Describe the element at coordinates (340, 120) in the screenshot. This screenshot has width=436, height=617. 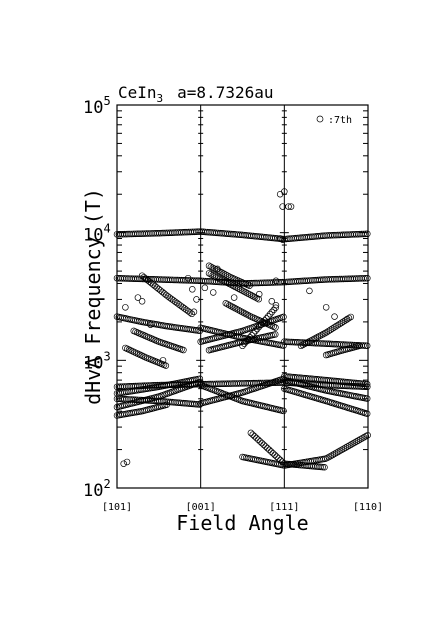
I see `legend-label: :7th` at that location.